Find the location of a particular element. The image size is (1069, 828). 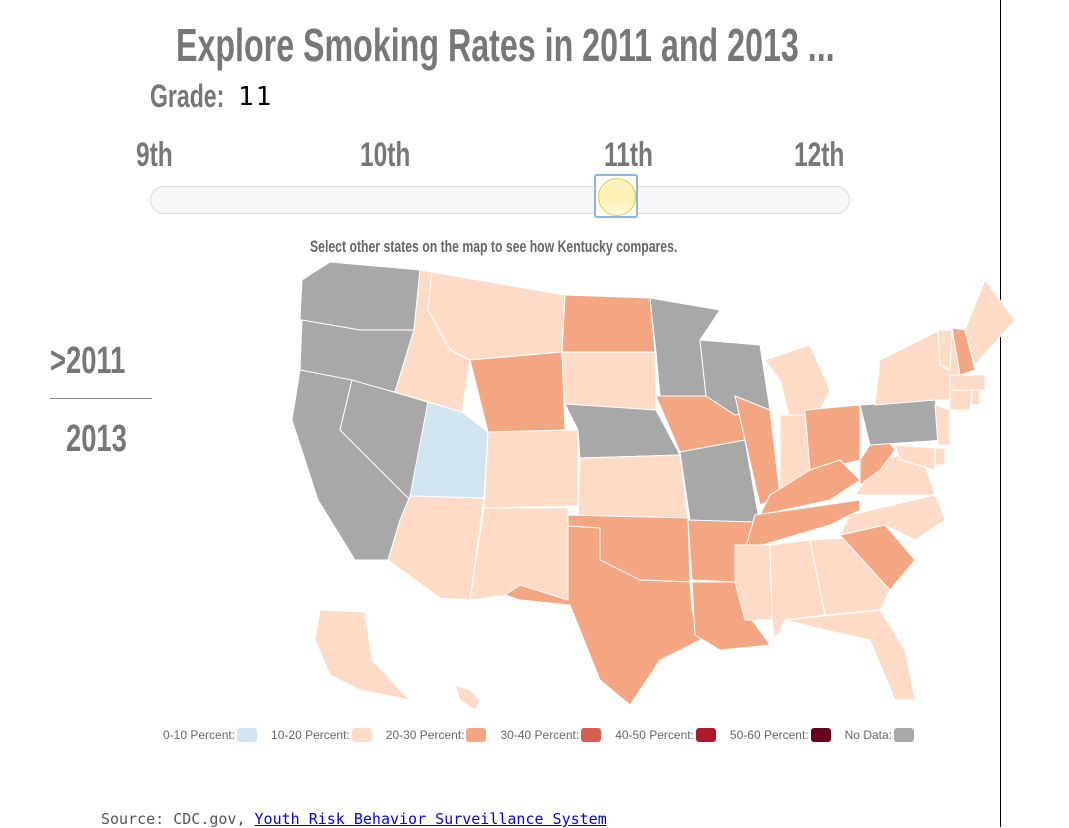

legend-item: 40-50 Percent: is located at coordinates (665, 735).